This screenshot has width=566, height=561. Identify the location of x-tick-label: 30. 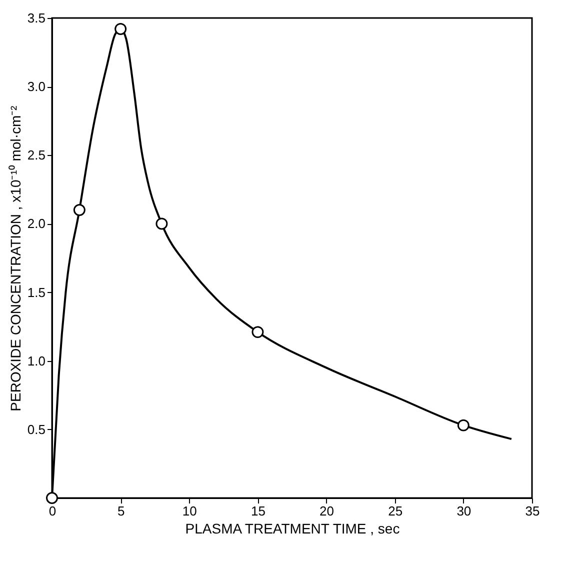
(464, 511).